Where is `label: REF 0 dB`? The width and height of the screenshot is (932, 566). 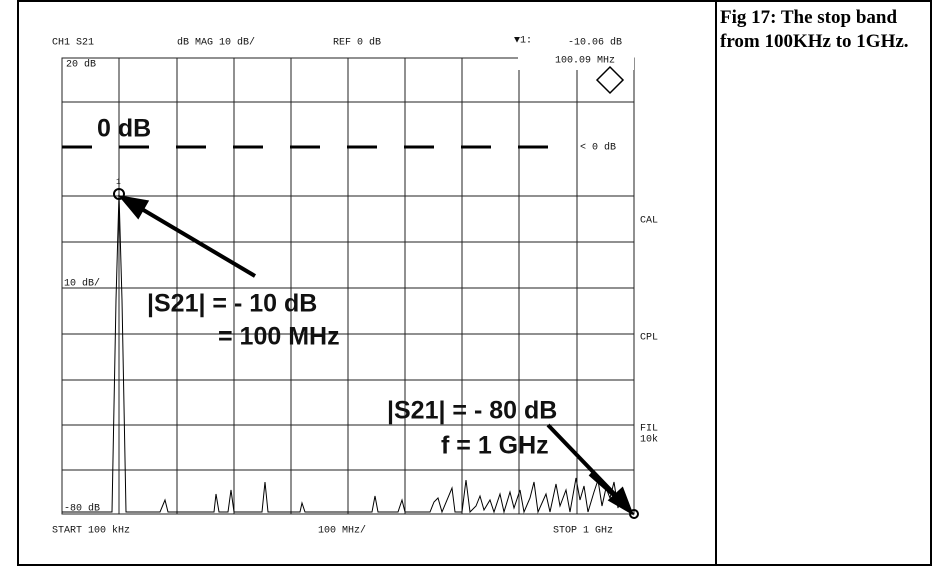
label: REF 0 dB is located at coordinates (357, 43).